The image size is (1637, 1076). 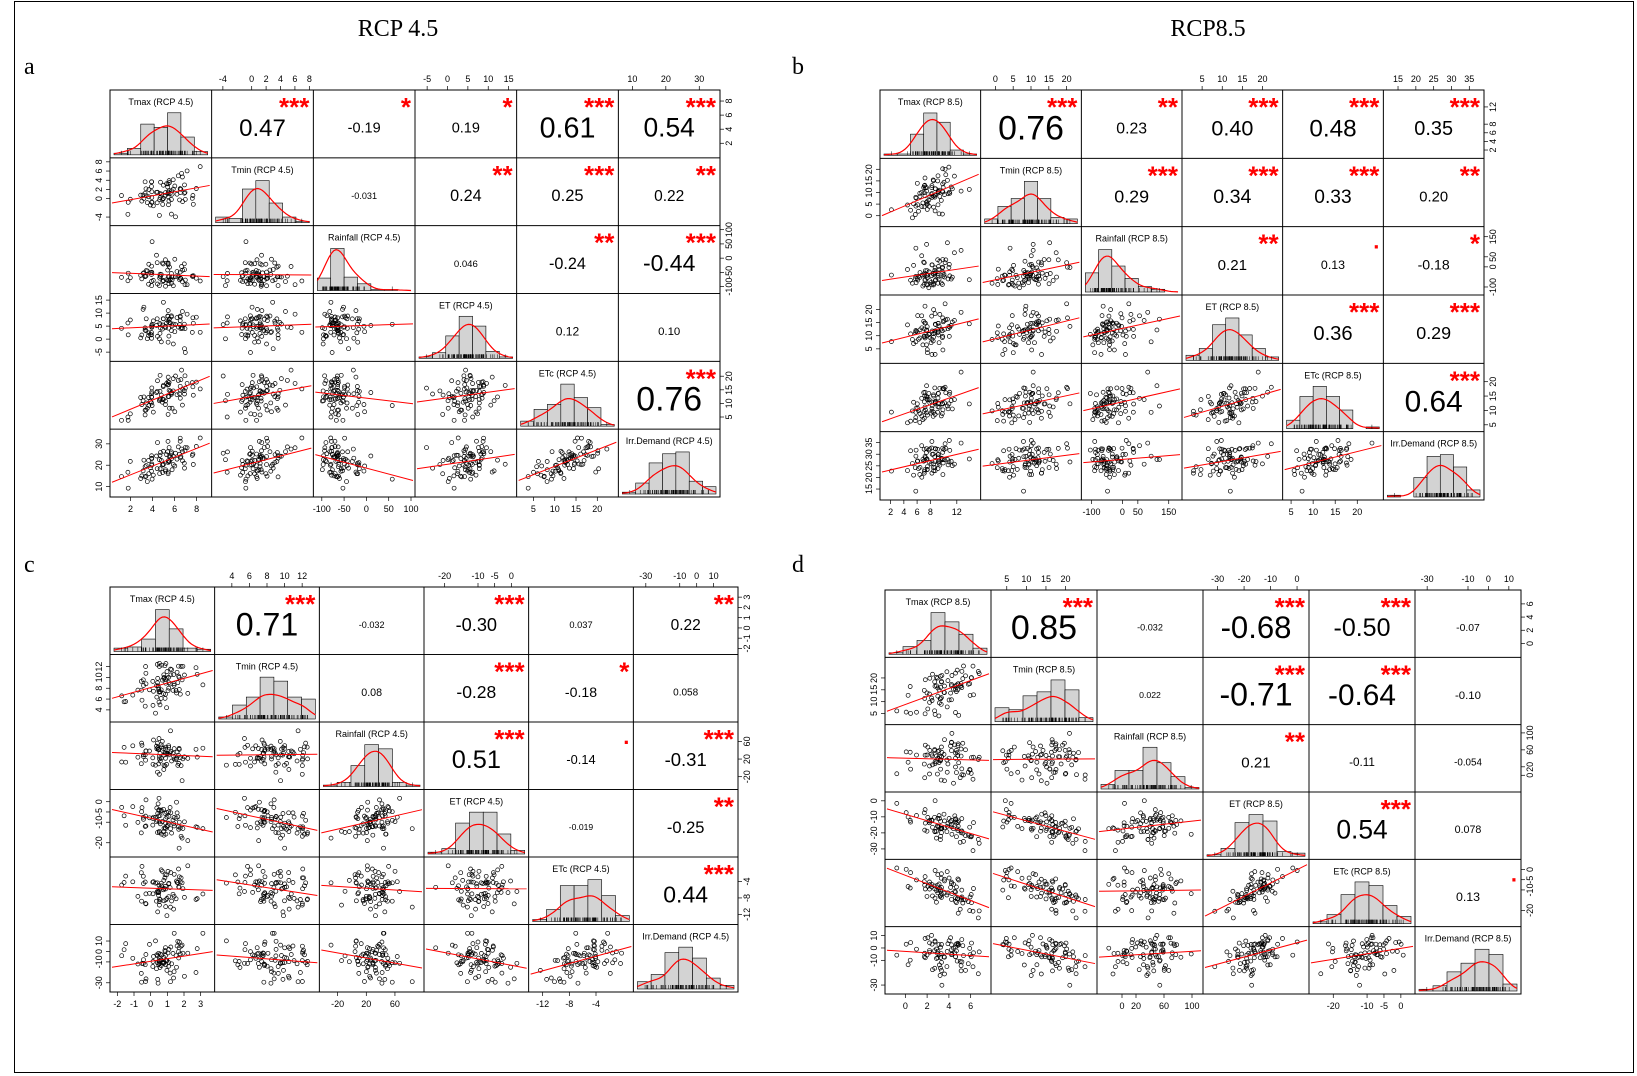 What do you see at coordinates (576, 509) in the screenshot?
I see `bottom-tick-label: 15` at bounding box center [576, 509].